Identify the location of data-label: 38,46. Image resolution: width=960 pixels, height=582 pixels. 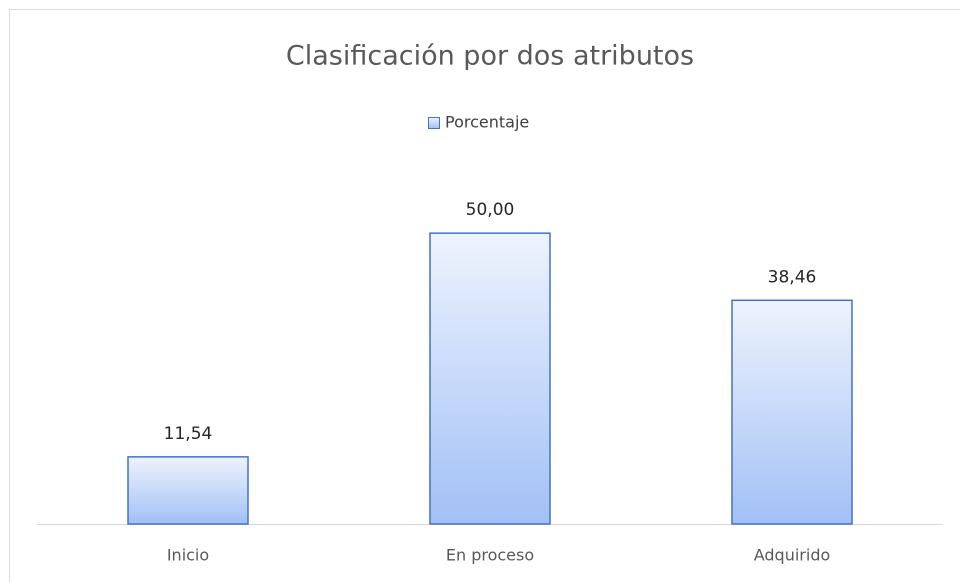
(792, 277).